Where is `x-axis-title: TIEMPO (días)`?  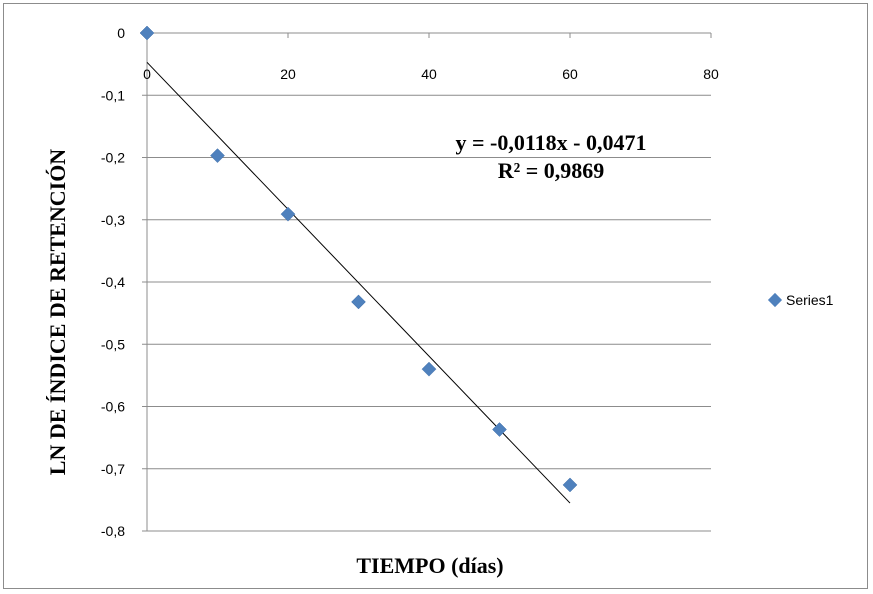
x-axis-title: TIEMPO (días) is located at coordinates (430, 565).